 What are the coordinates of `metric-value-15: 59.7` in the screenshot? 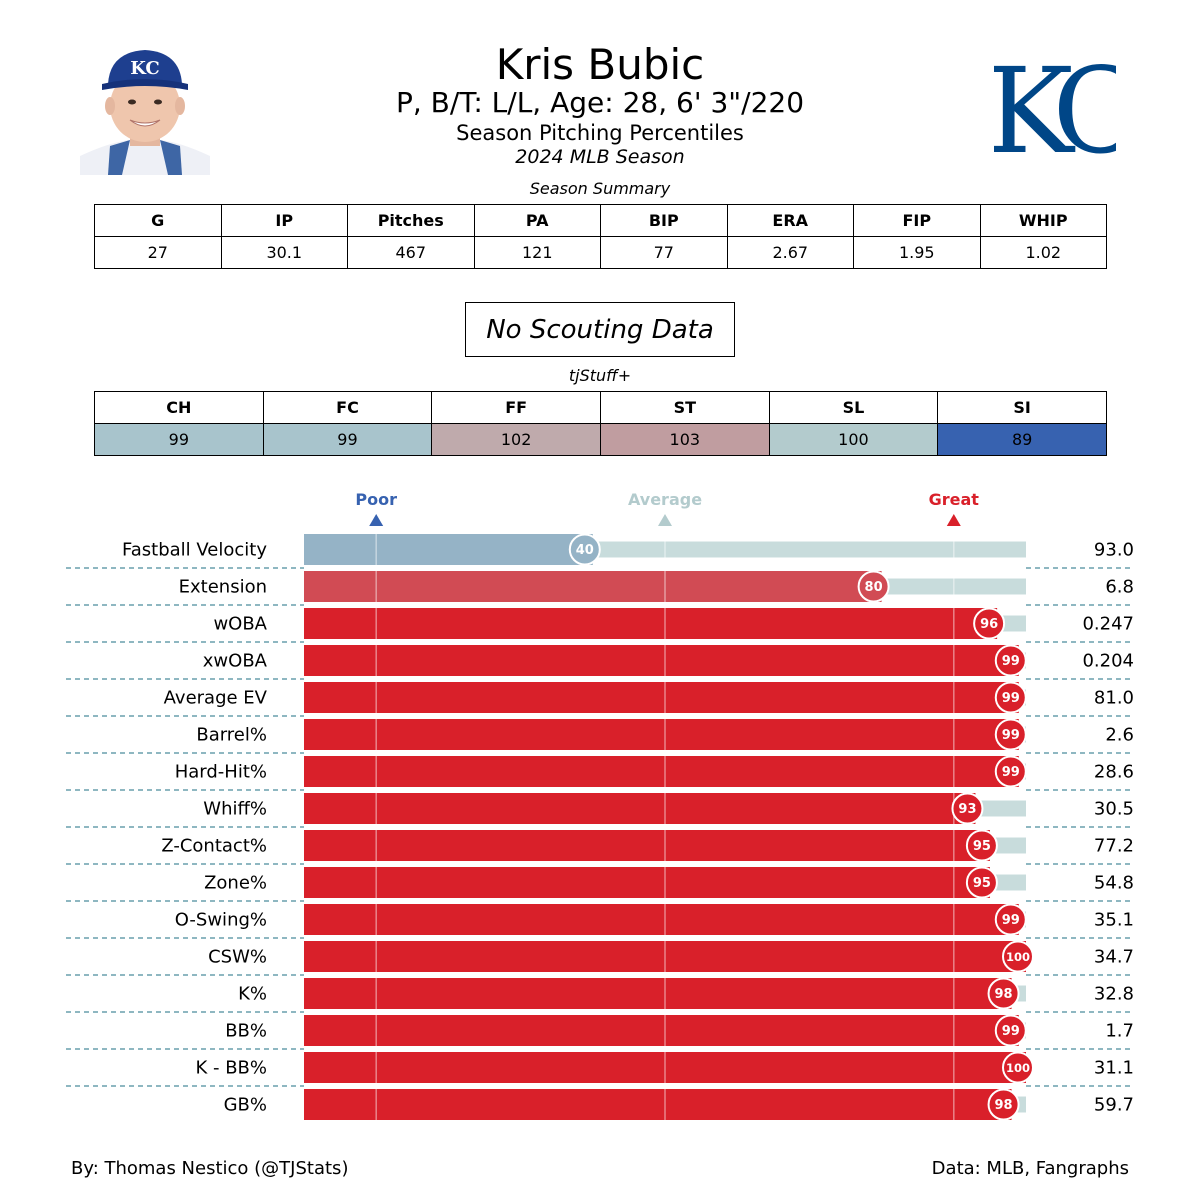 It's located at (1114, 1105).